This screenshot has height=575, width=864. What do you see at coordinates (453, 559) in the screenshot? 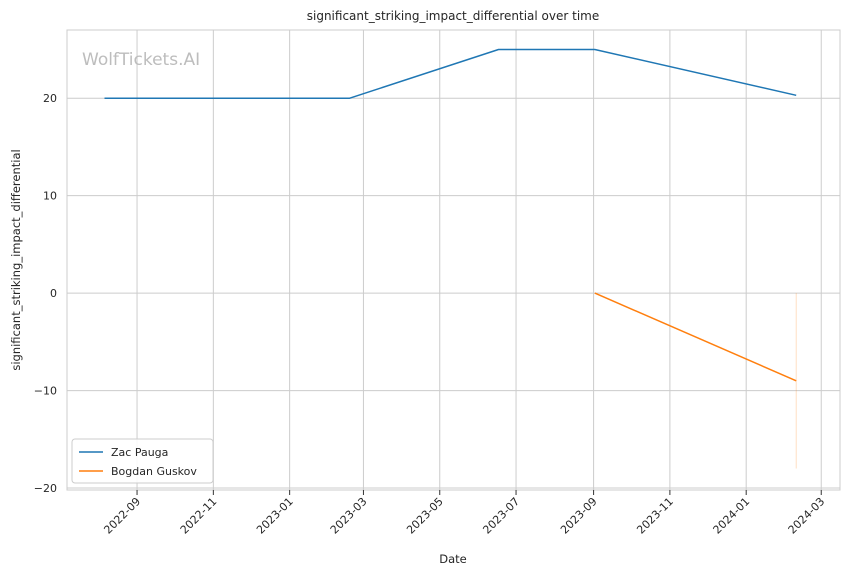
I see `x-axis-label: Date` at bounding box center [453, 559].